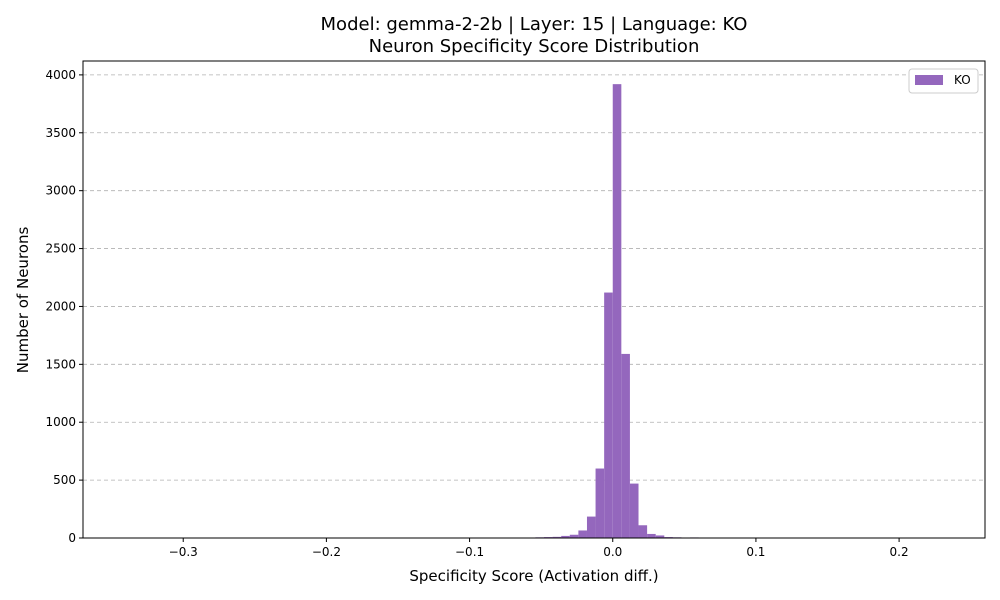  What do you see at coordinates (60, 133) in the screenshot?
I see `y-tick-label: 3500` at bounding box center [60, 133].